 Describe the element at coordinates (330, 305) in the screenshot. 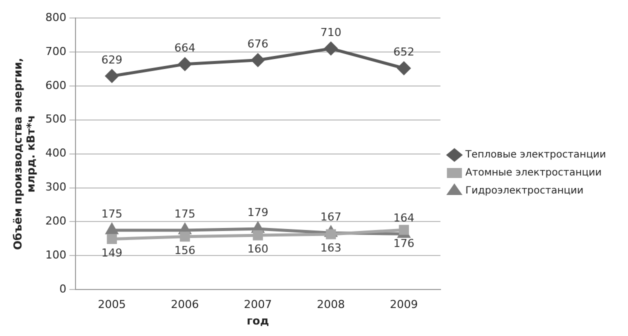

I see `x-tick-label: 2008` at that location.